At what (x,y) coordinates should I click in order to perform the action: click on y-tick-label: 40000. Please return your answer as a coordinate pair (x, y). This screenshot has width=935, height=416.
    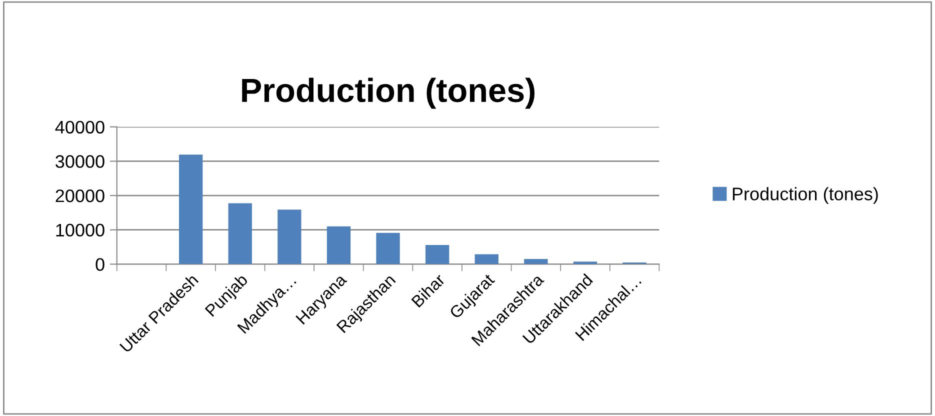
    Looking at the image, I should click on (79, 127).